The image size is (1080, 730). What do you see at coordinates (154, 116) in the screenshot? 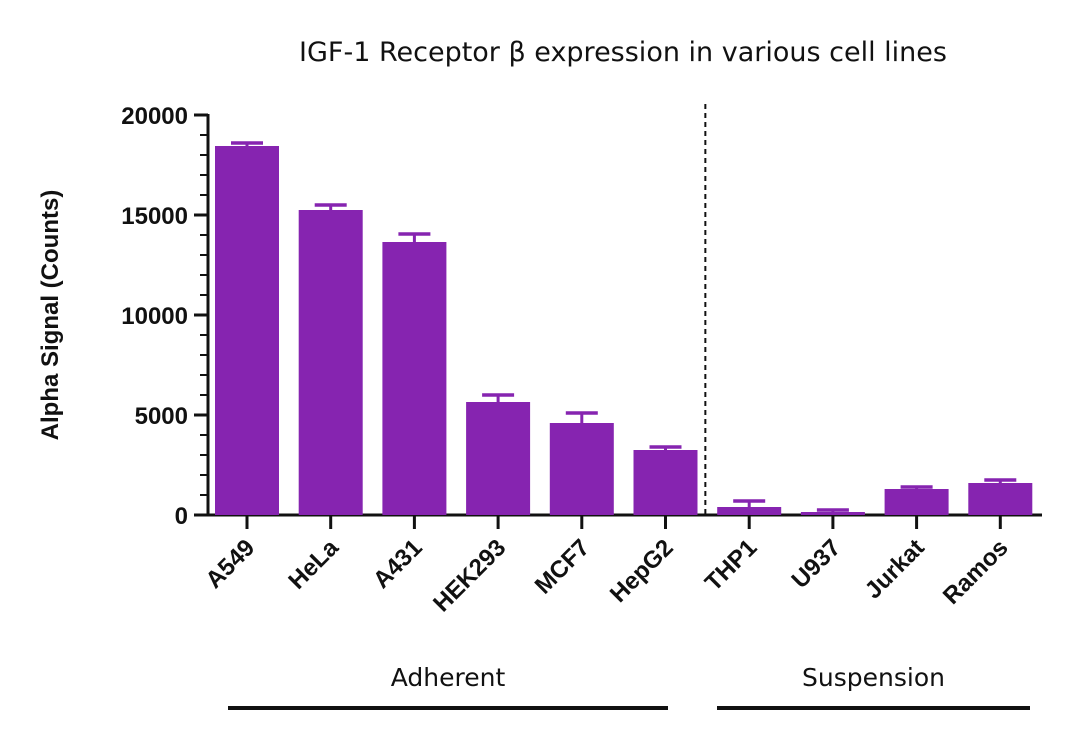
I see `y-tick-label: 20000` at bounding box center [154, 116].